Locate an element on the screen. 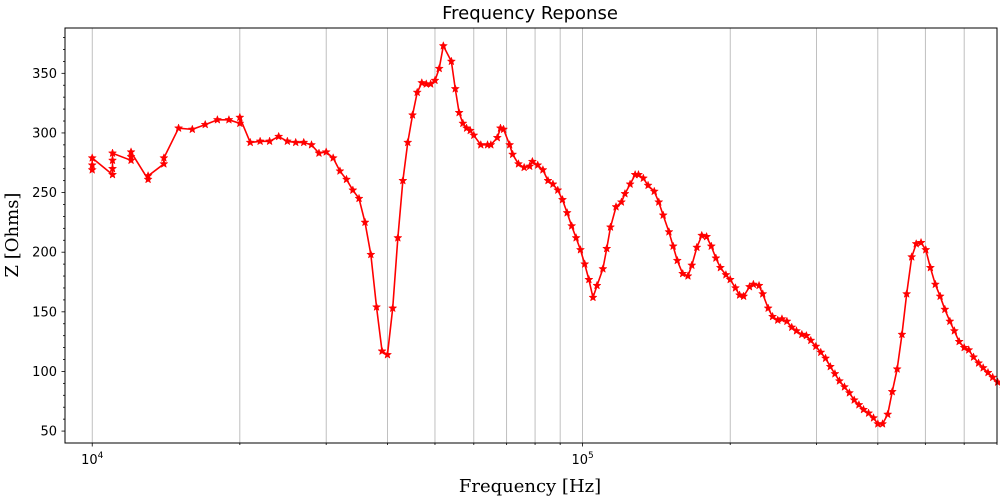  y-tick-label: 100 is located at coordinates (44, 372).